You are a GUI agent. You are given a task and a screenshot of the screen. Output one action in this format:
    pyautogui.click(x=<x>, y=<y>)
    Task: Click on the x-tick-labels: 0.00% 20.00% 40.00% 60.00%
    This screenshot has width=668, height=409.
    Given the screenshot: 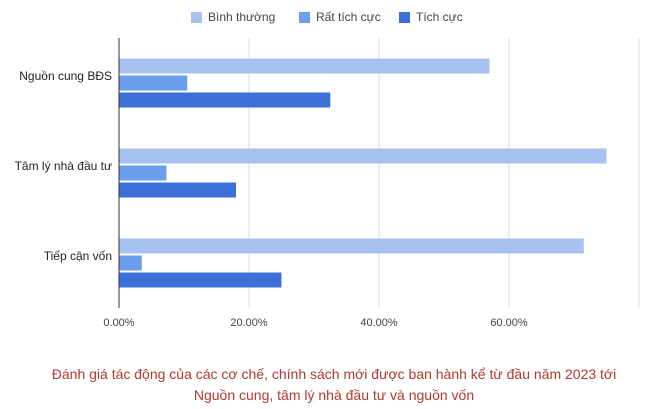 What is the action you would take?
    pyautogui.click(x=315, y=323)
    